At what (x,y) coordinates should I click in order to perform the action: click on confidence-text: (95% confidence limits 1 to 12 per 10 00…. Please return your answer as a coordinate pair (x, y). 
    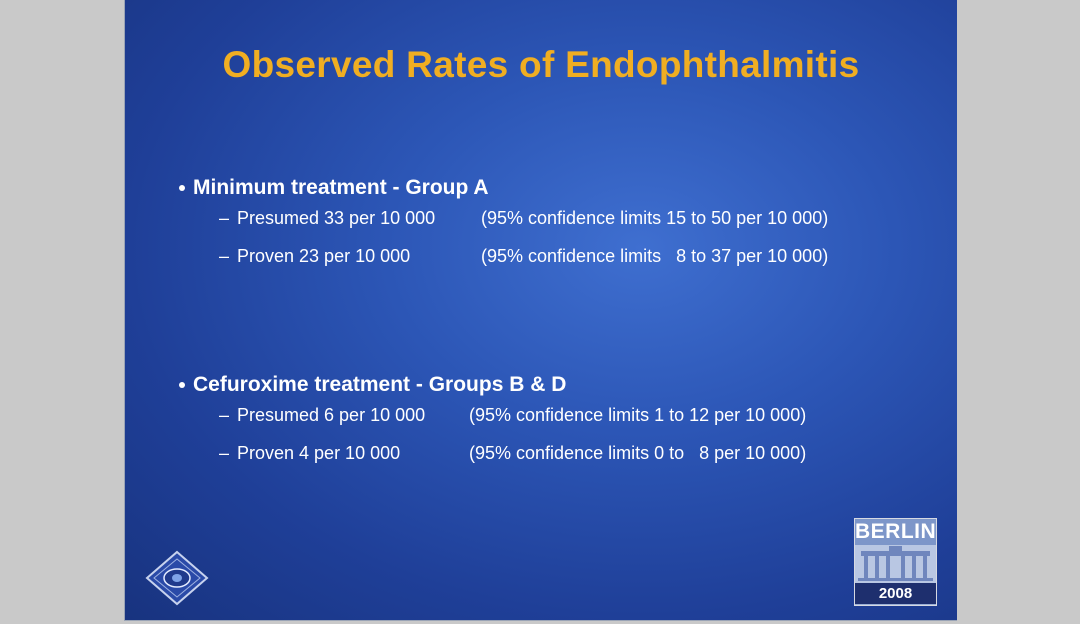
    Looking at the image, I should click on (638, 415).